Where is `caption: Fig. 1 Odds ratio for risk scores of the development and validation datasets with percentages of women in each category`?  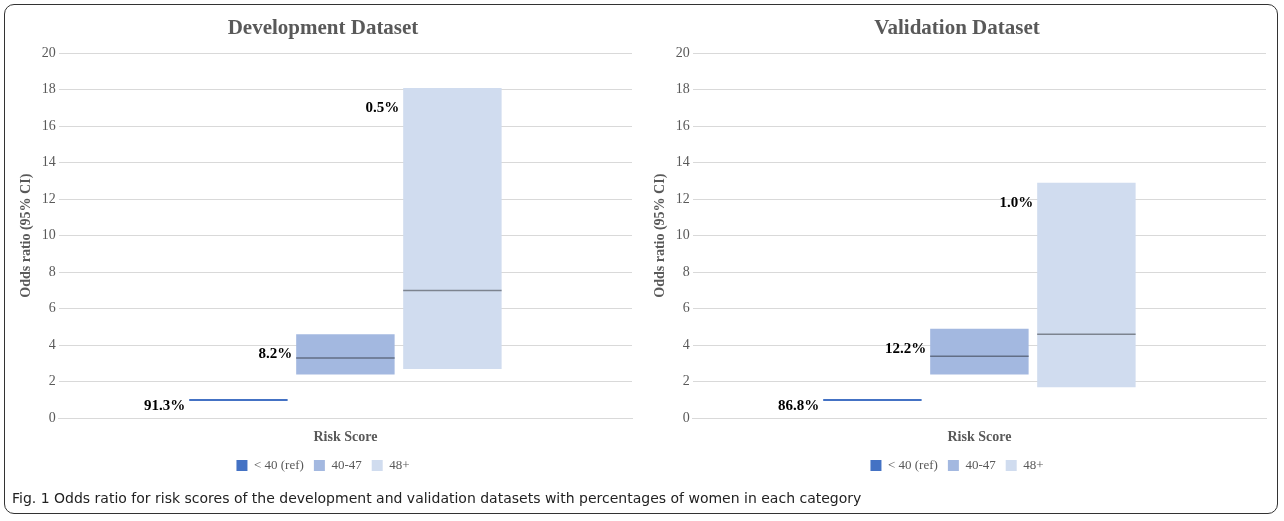
caption: Fig. 1 Odds ratio for risk scores of the development and validation datasets with percentages of women in each category is located at coordinates (437, 498).